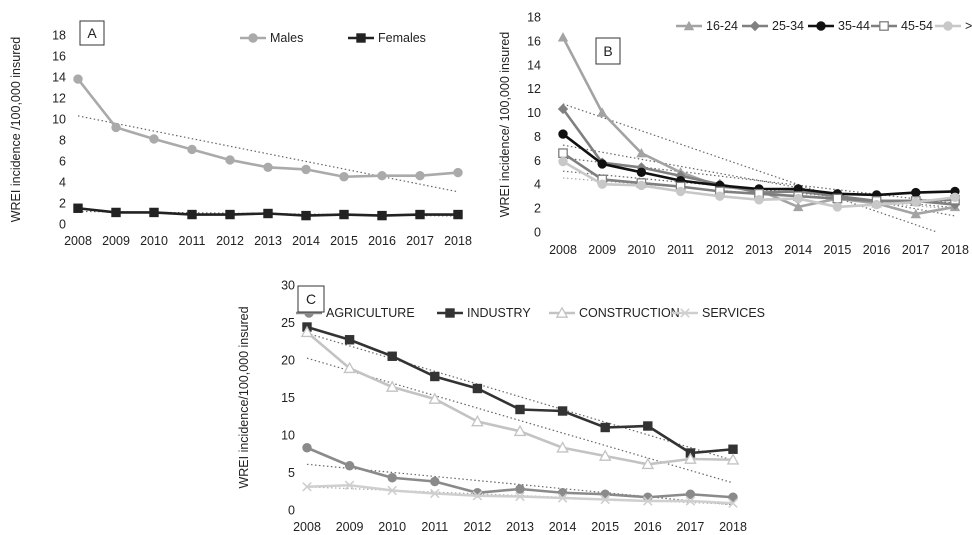 The image size is (972, 535). I want to click on legend-label: SERVICES, so click(733, 313).